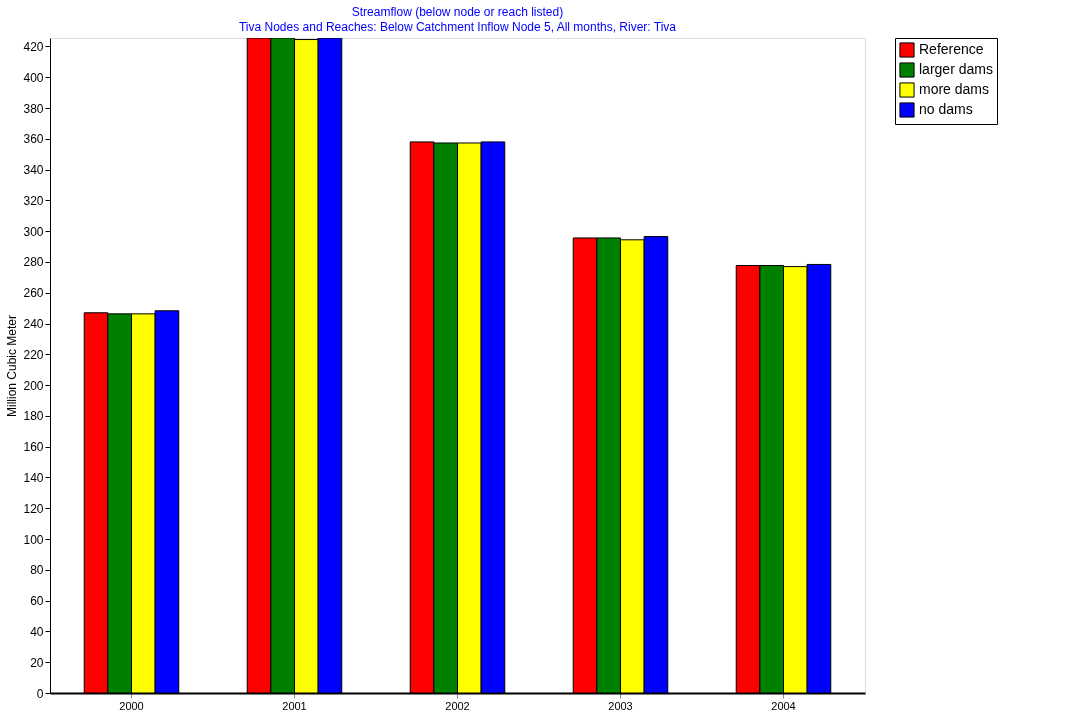  I want to click on y-tick-label: 380, so click(33, 108).